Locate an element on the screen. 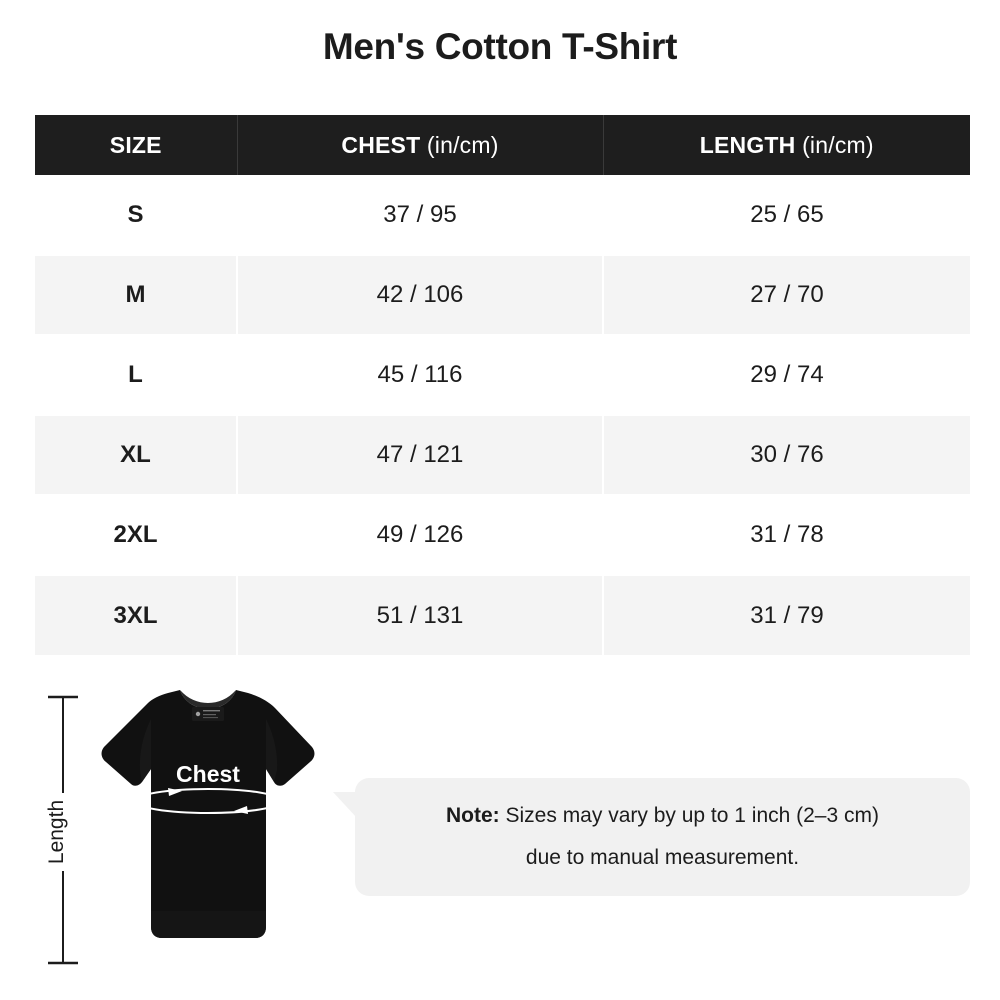  cell-chest: 37 / 95 is located at coordinates (420, 215).